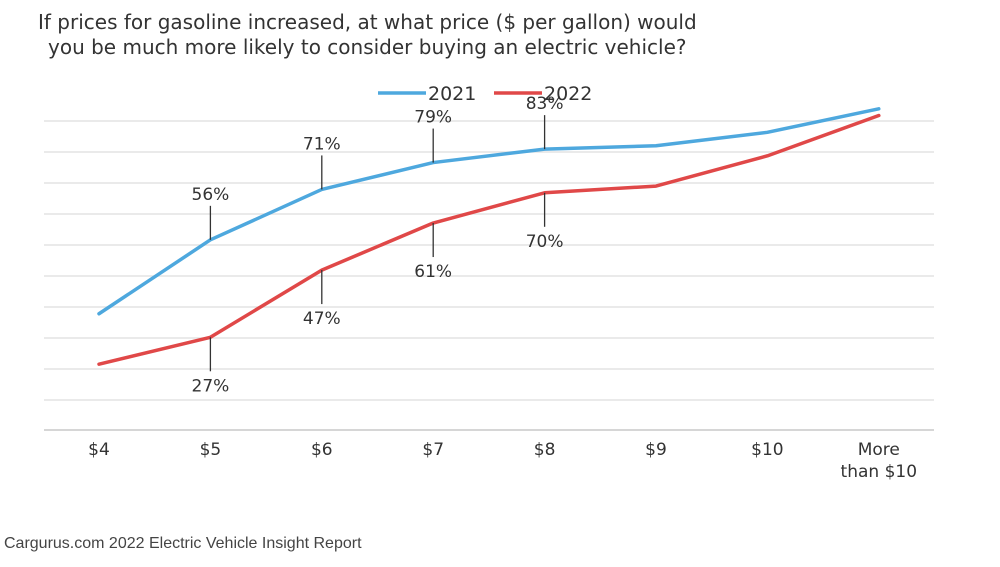  What do you see at coordinates (452, 94) in the screenshot?
I see `legend-label-2021: 2021` at bounding box center [452, 94].